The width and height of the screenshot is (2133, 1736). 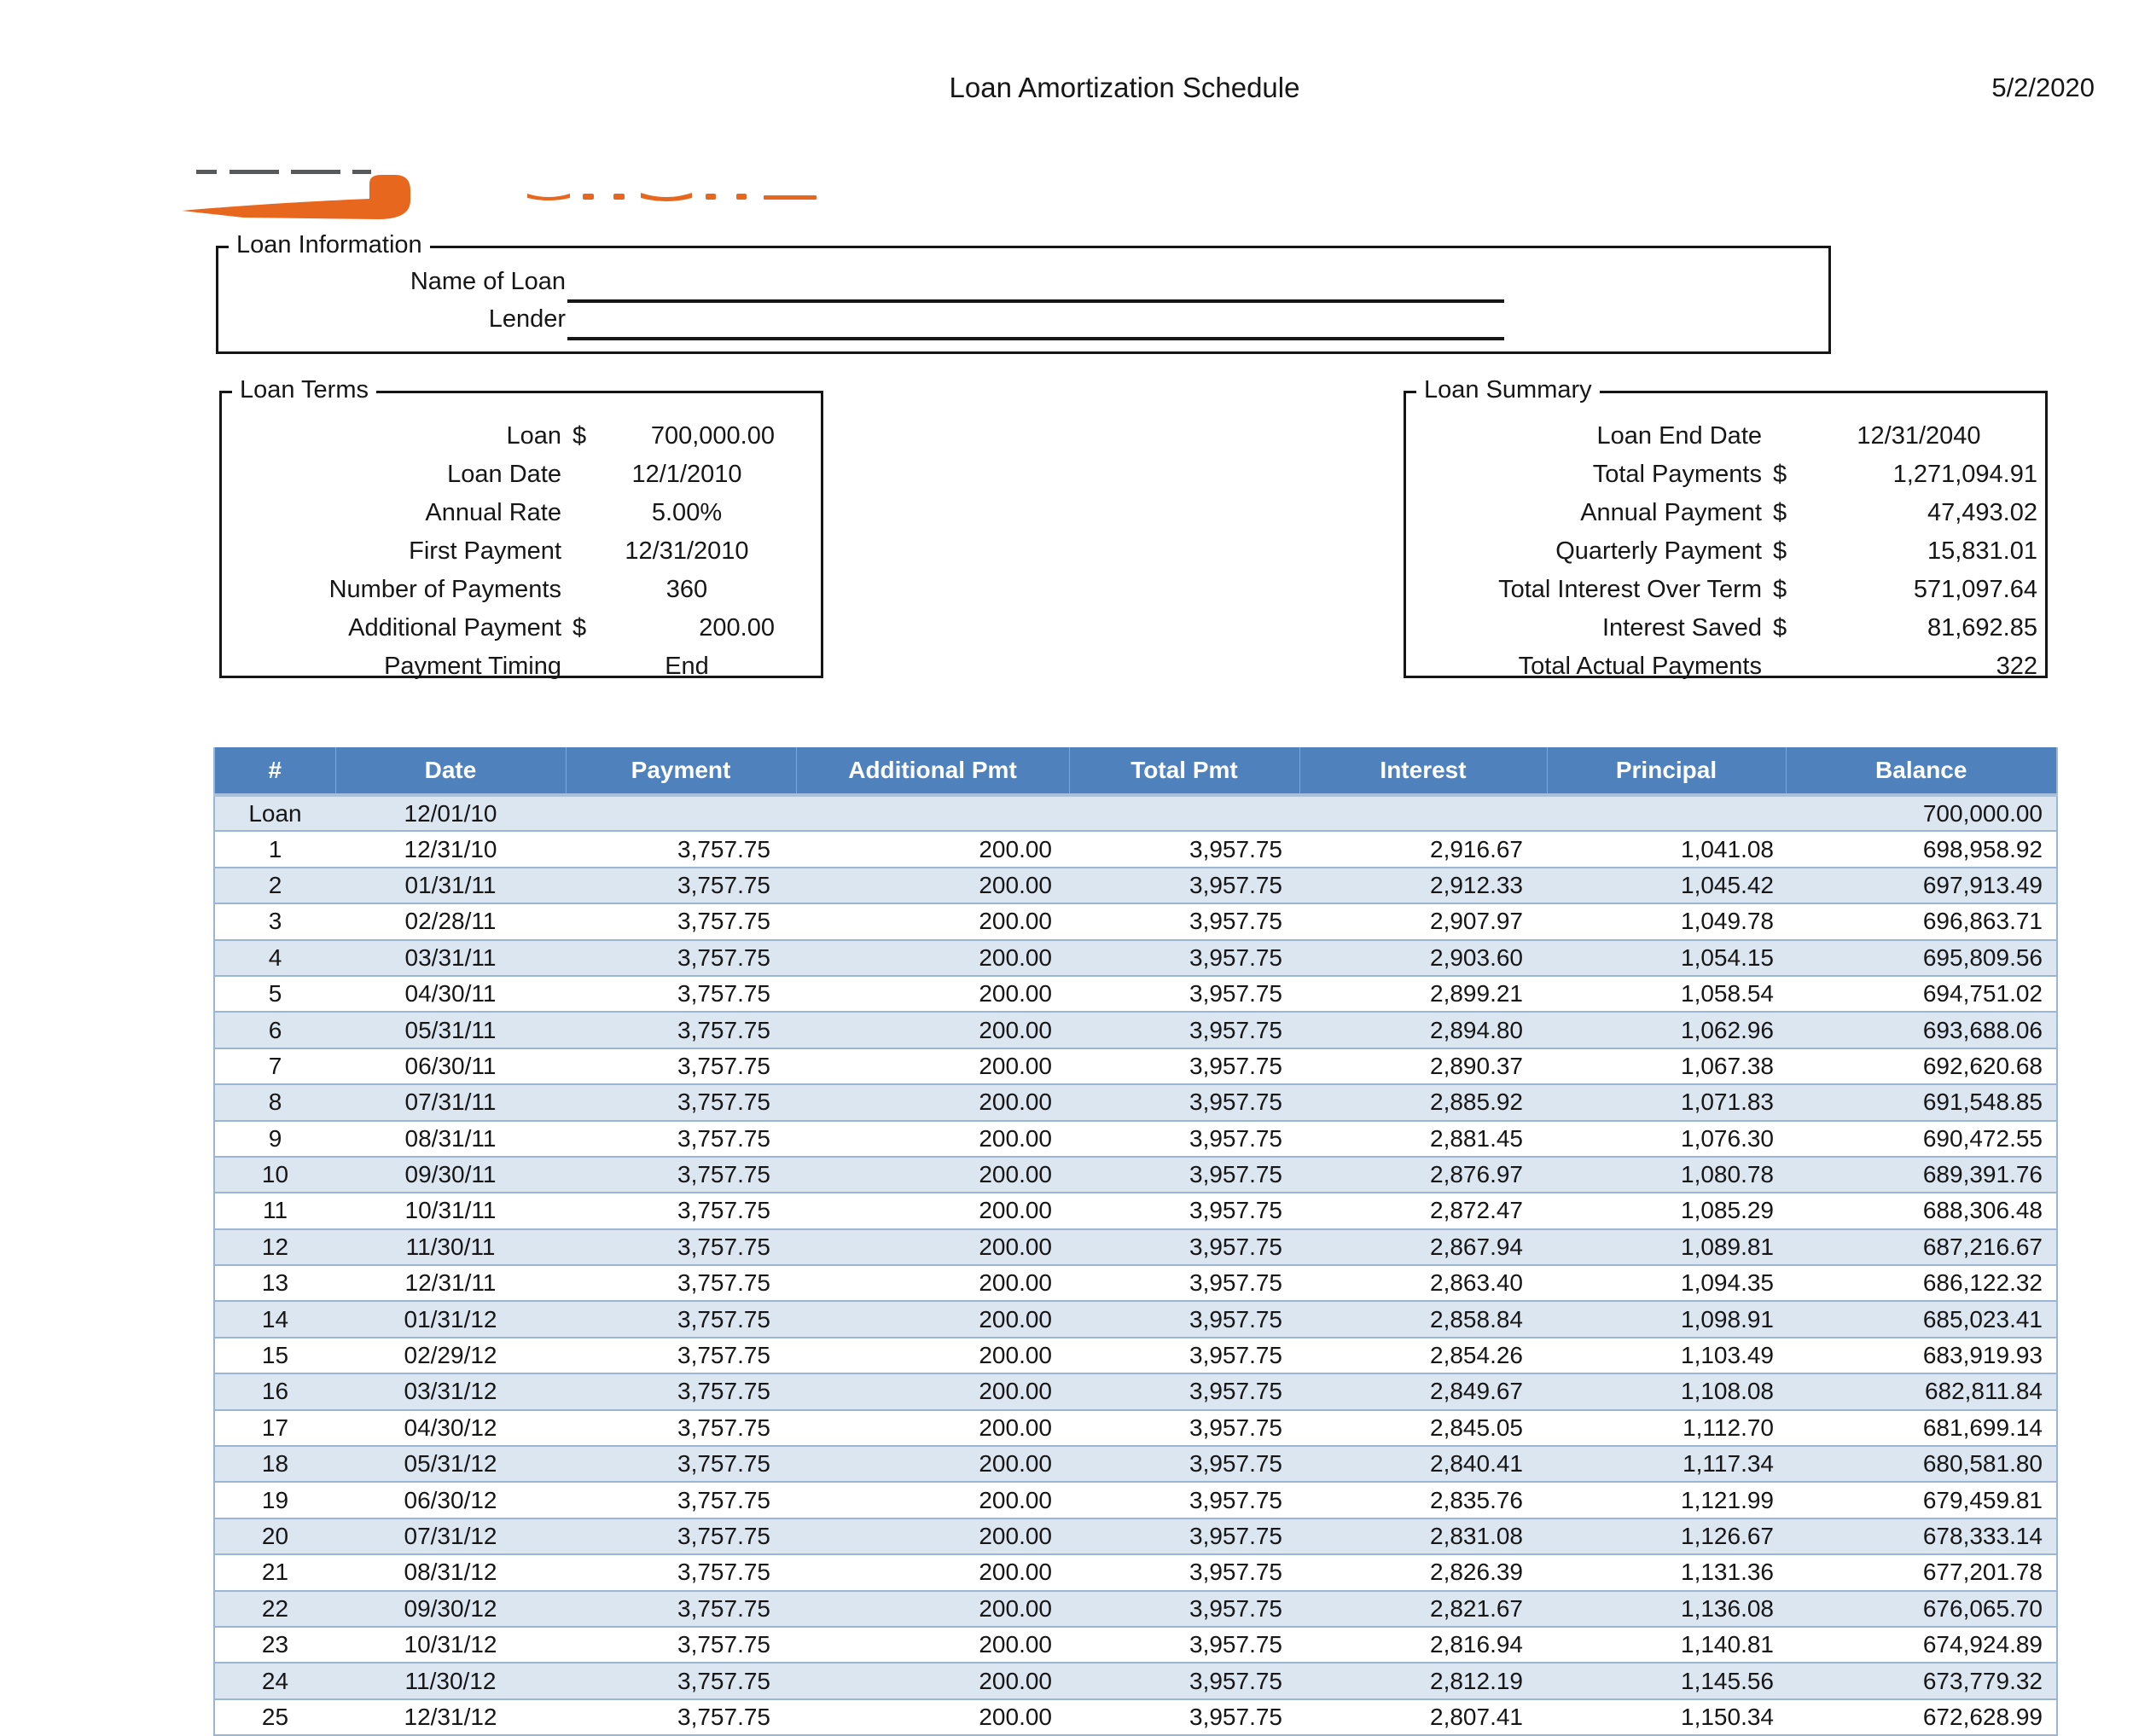 I want to click on cell-principal: 1,054.15, so click(x=1666, y=958).